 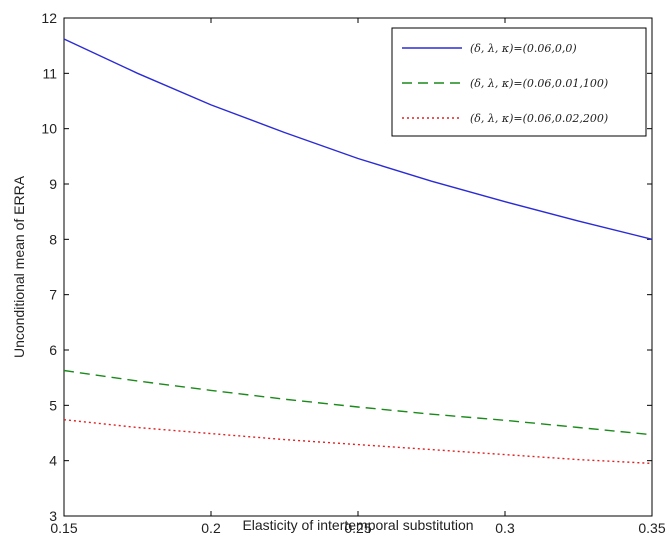 I want to click on y-axis-label: Unconditional mean of ERRA, so click(x=19, y=266).